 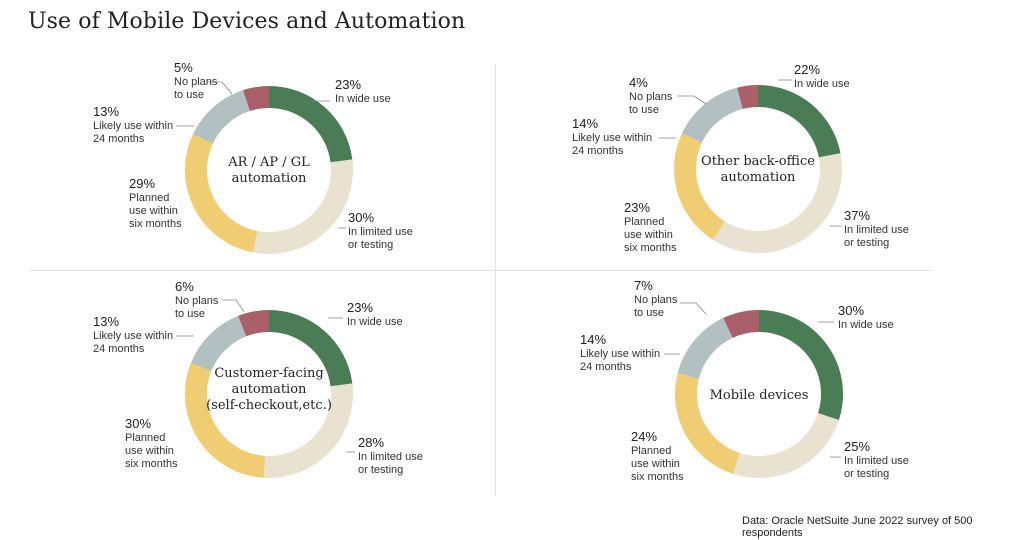 I want to click on slice-percent-noplans: 4%, so click(x=638, y=82).